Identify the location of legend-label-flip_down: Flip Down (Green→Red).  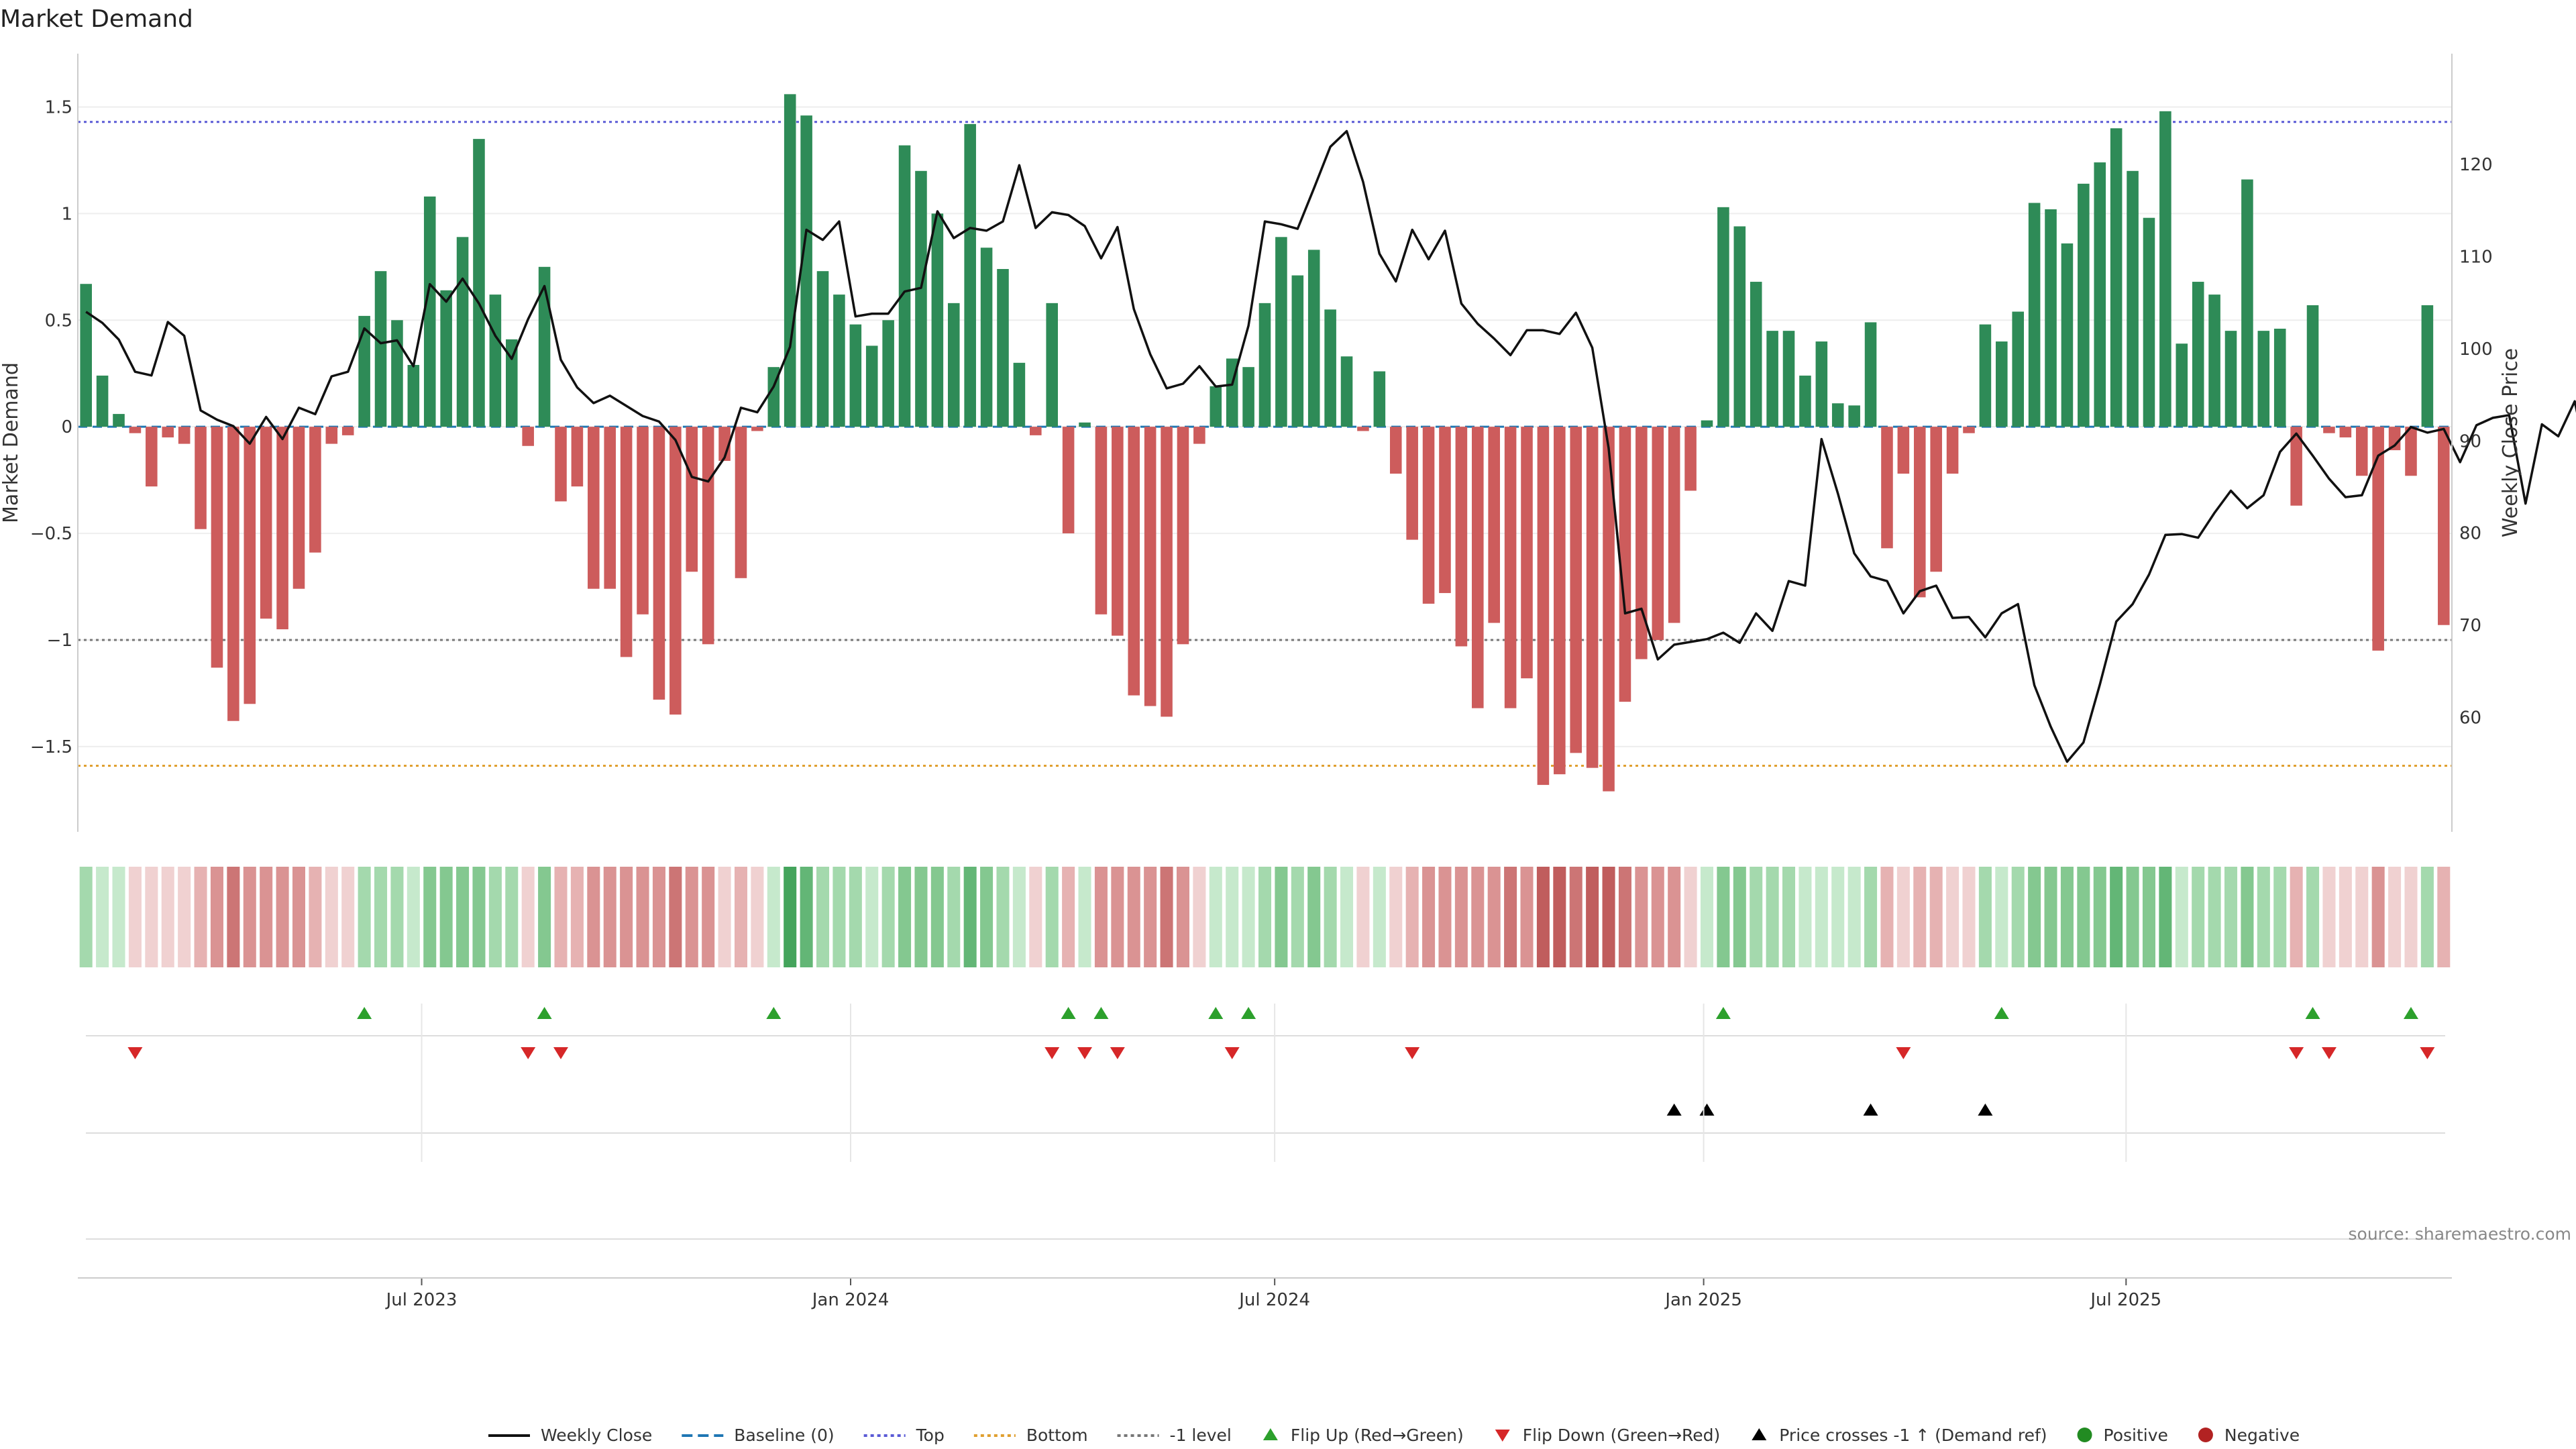
(1622, 1435).